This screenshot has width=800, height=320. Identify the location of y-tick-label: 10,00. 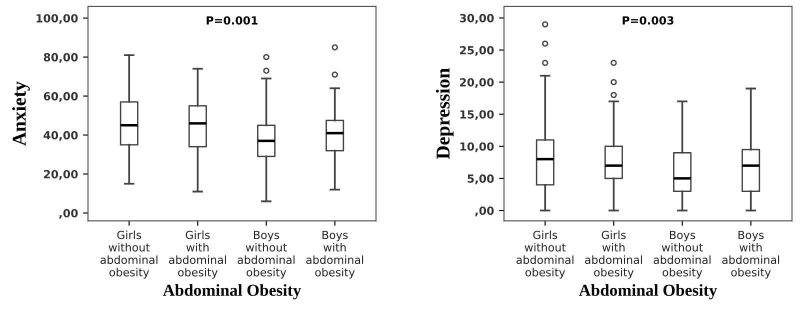
(477, 147).